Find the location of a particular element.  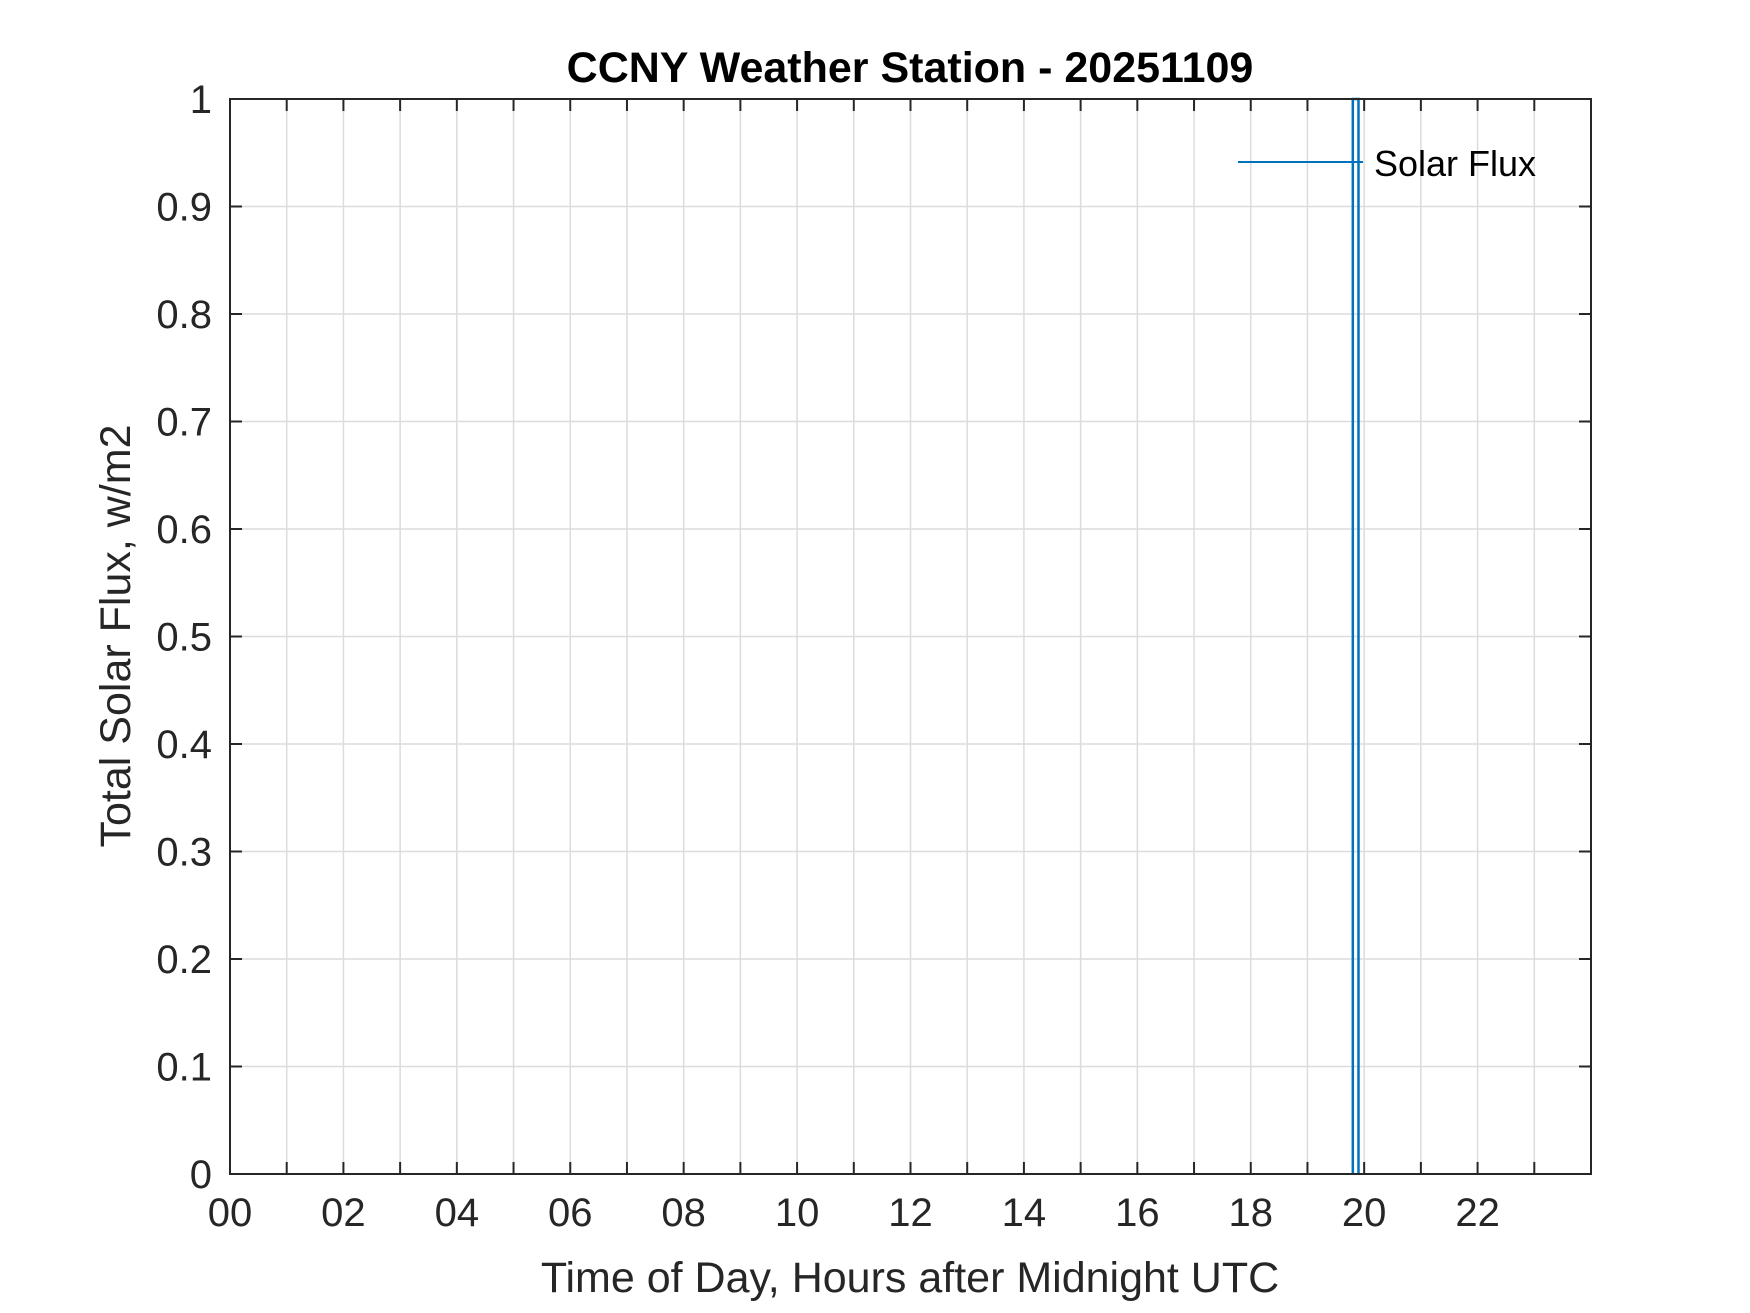

x-tick-label: 16 is located at coordinates (1137, 1213).